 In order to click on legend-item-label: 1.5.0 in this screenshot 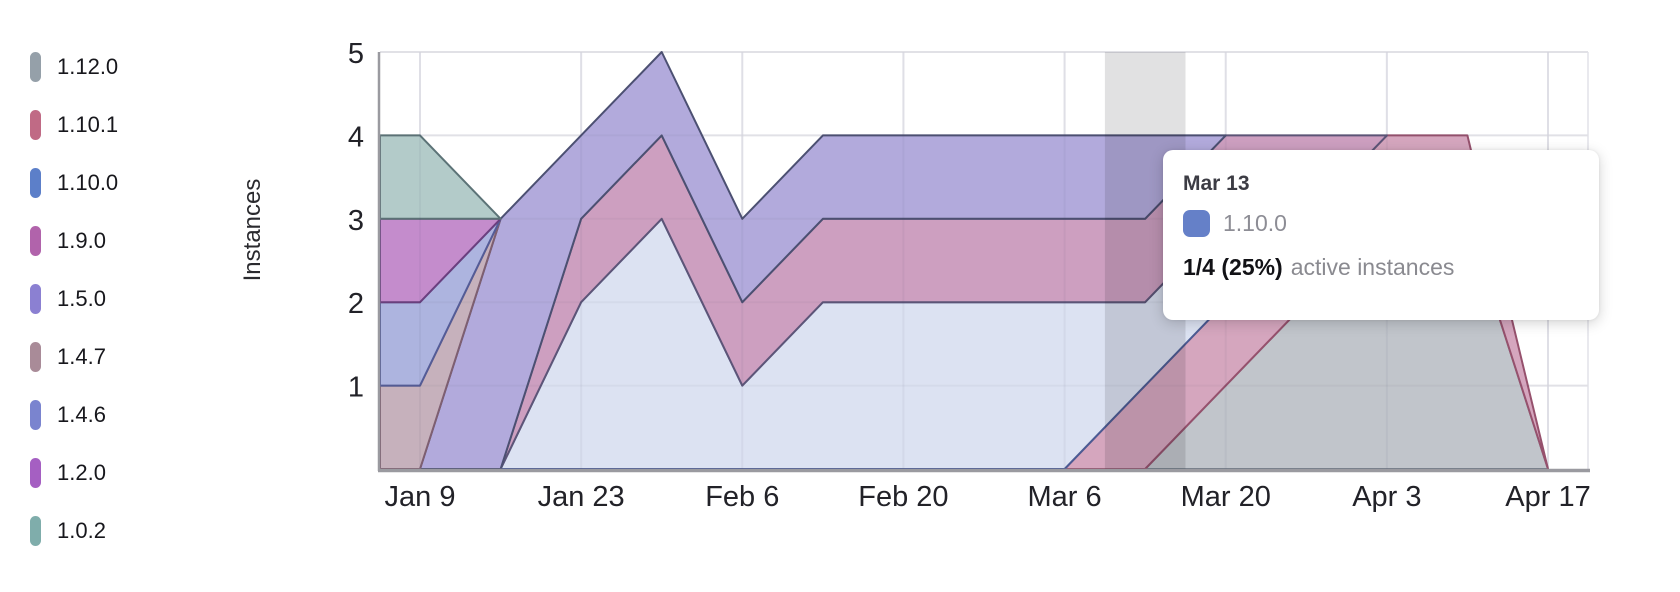, I will do `click(81, 298)`.